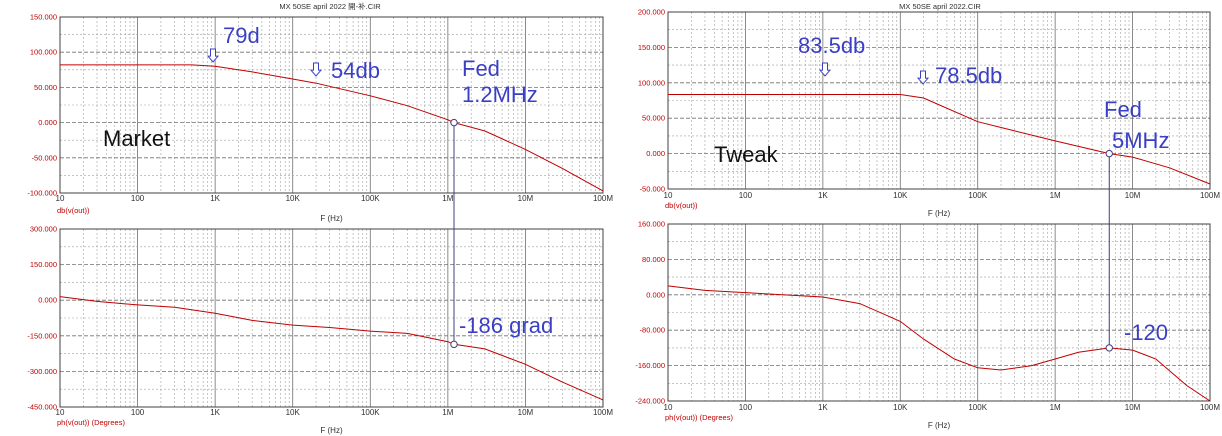 Image resolution: width=1222 pixels, height=436 pixels. I want to click on plot-name: Tweak, so click(746, 154).